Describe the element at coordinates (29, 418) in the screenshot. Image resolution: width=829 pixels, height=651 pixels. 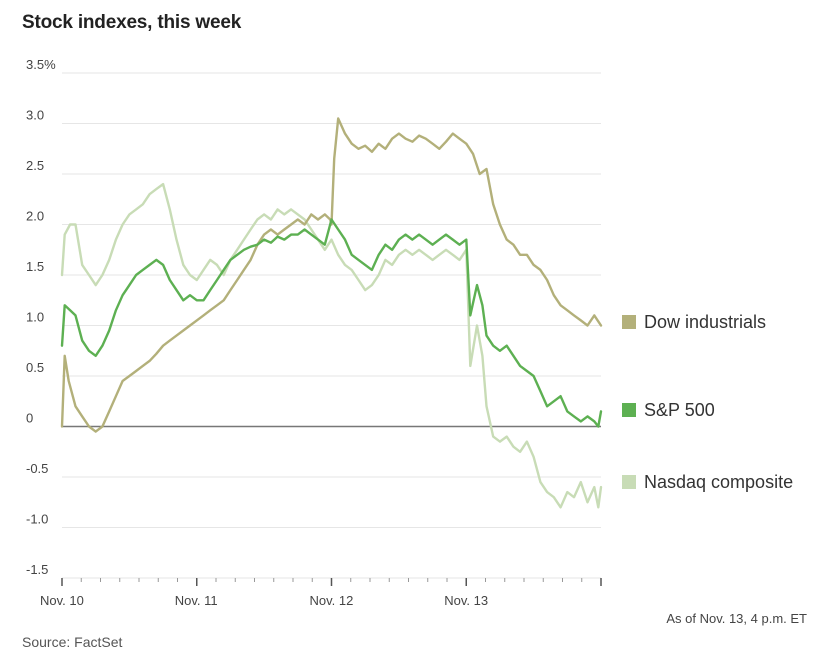
I see `y-tick-label: 0` at that location.